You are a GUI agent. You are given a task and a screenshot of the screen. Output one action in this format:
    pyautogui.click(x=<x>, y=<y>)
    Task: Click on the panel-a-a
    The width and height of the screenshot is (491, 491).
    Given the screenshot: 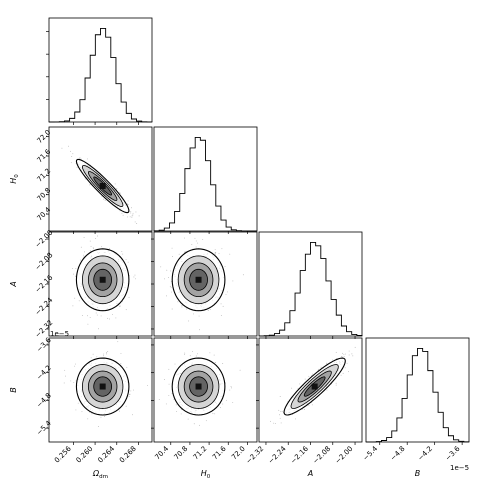 What is the action you would take?
    pyautogui.click(x=310, y=285)
    